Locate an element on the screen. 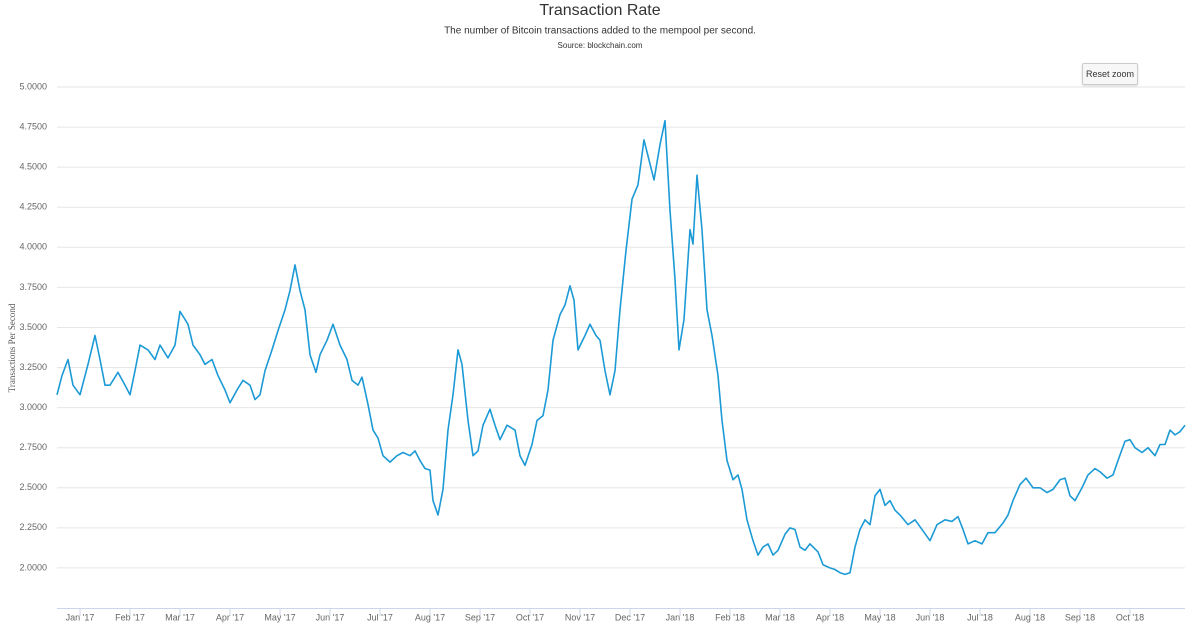 Image resolution: width=1200 pixels, height=633 pixels. y-tick-label: 3.0000 is located at coordinates (33, 407).